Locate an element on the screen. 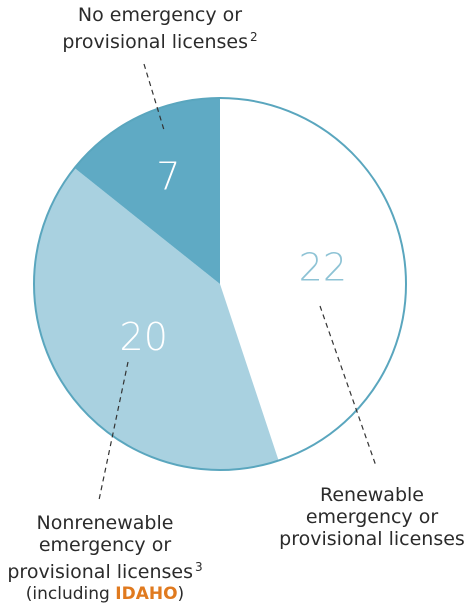  label-nonrenew-line2: emergency or is located at coordinates (105, 545).